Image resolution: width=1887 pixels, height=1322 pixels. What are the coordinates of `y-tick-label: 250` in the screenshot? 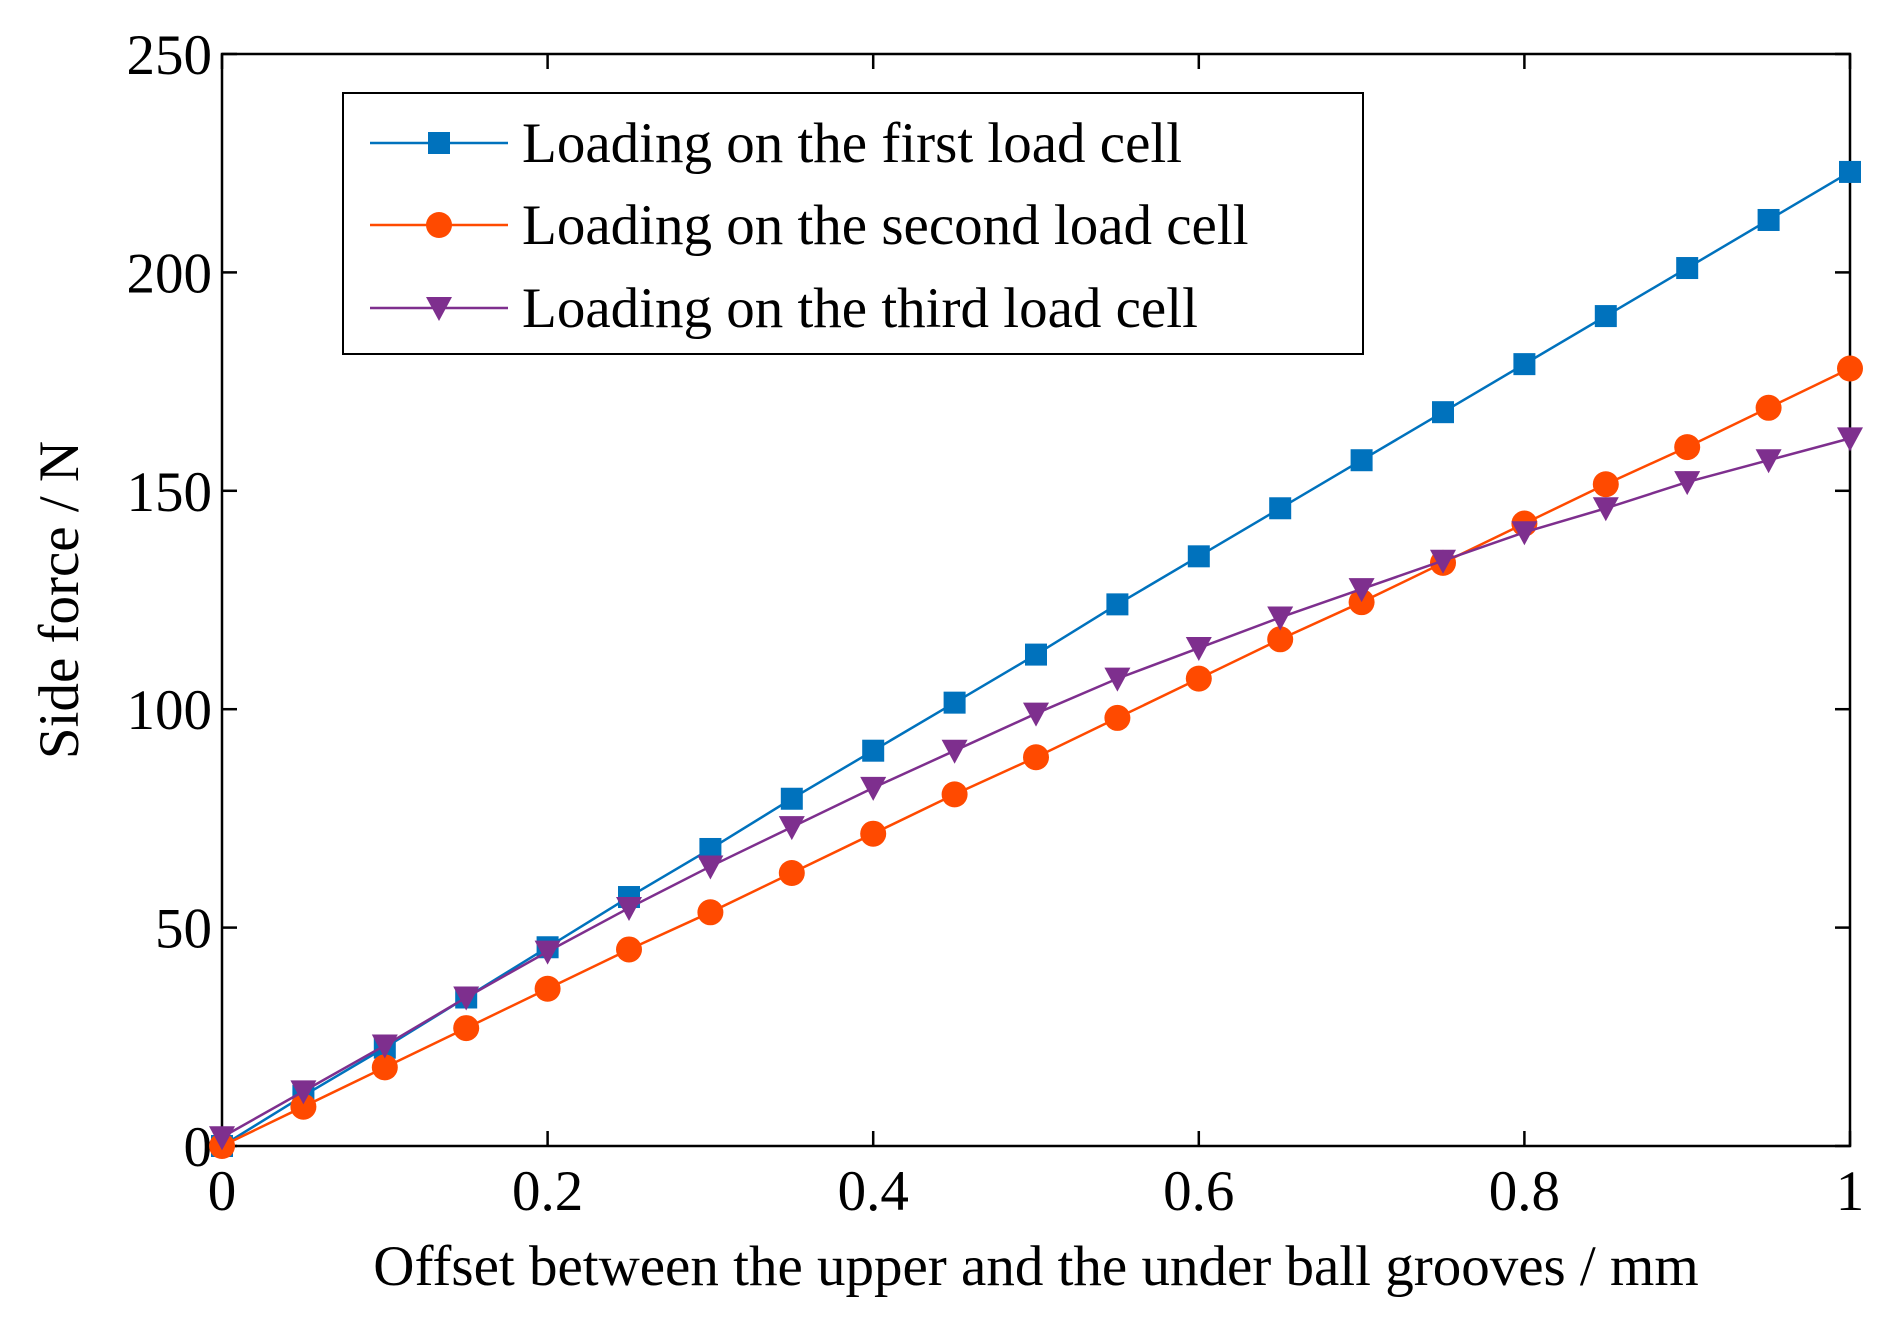 It's located at (170, 55).